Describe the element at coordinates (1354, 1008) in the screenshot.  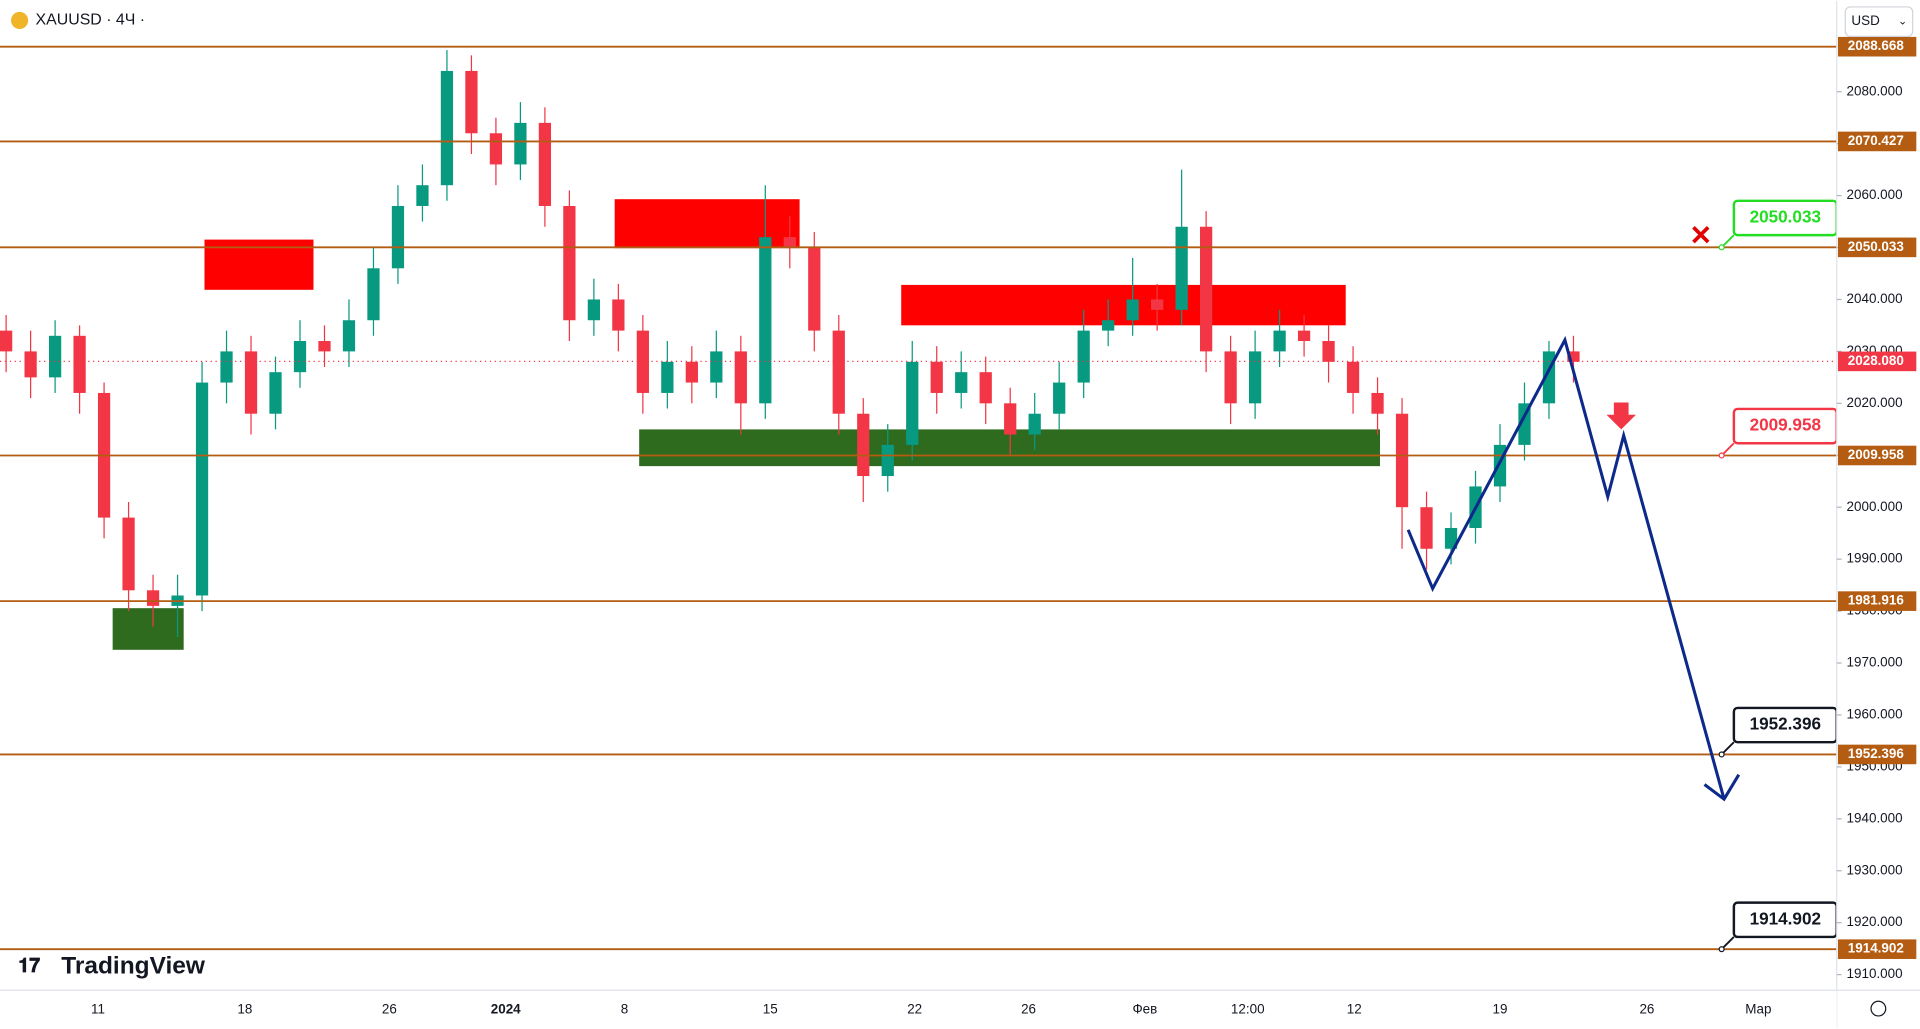
I see `x-tick-label: 12` at that location.